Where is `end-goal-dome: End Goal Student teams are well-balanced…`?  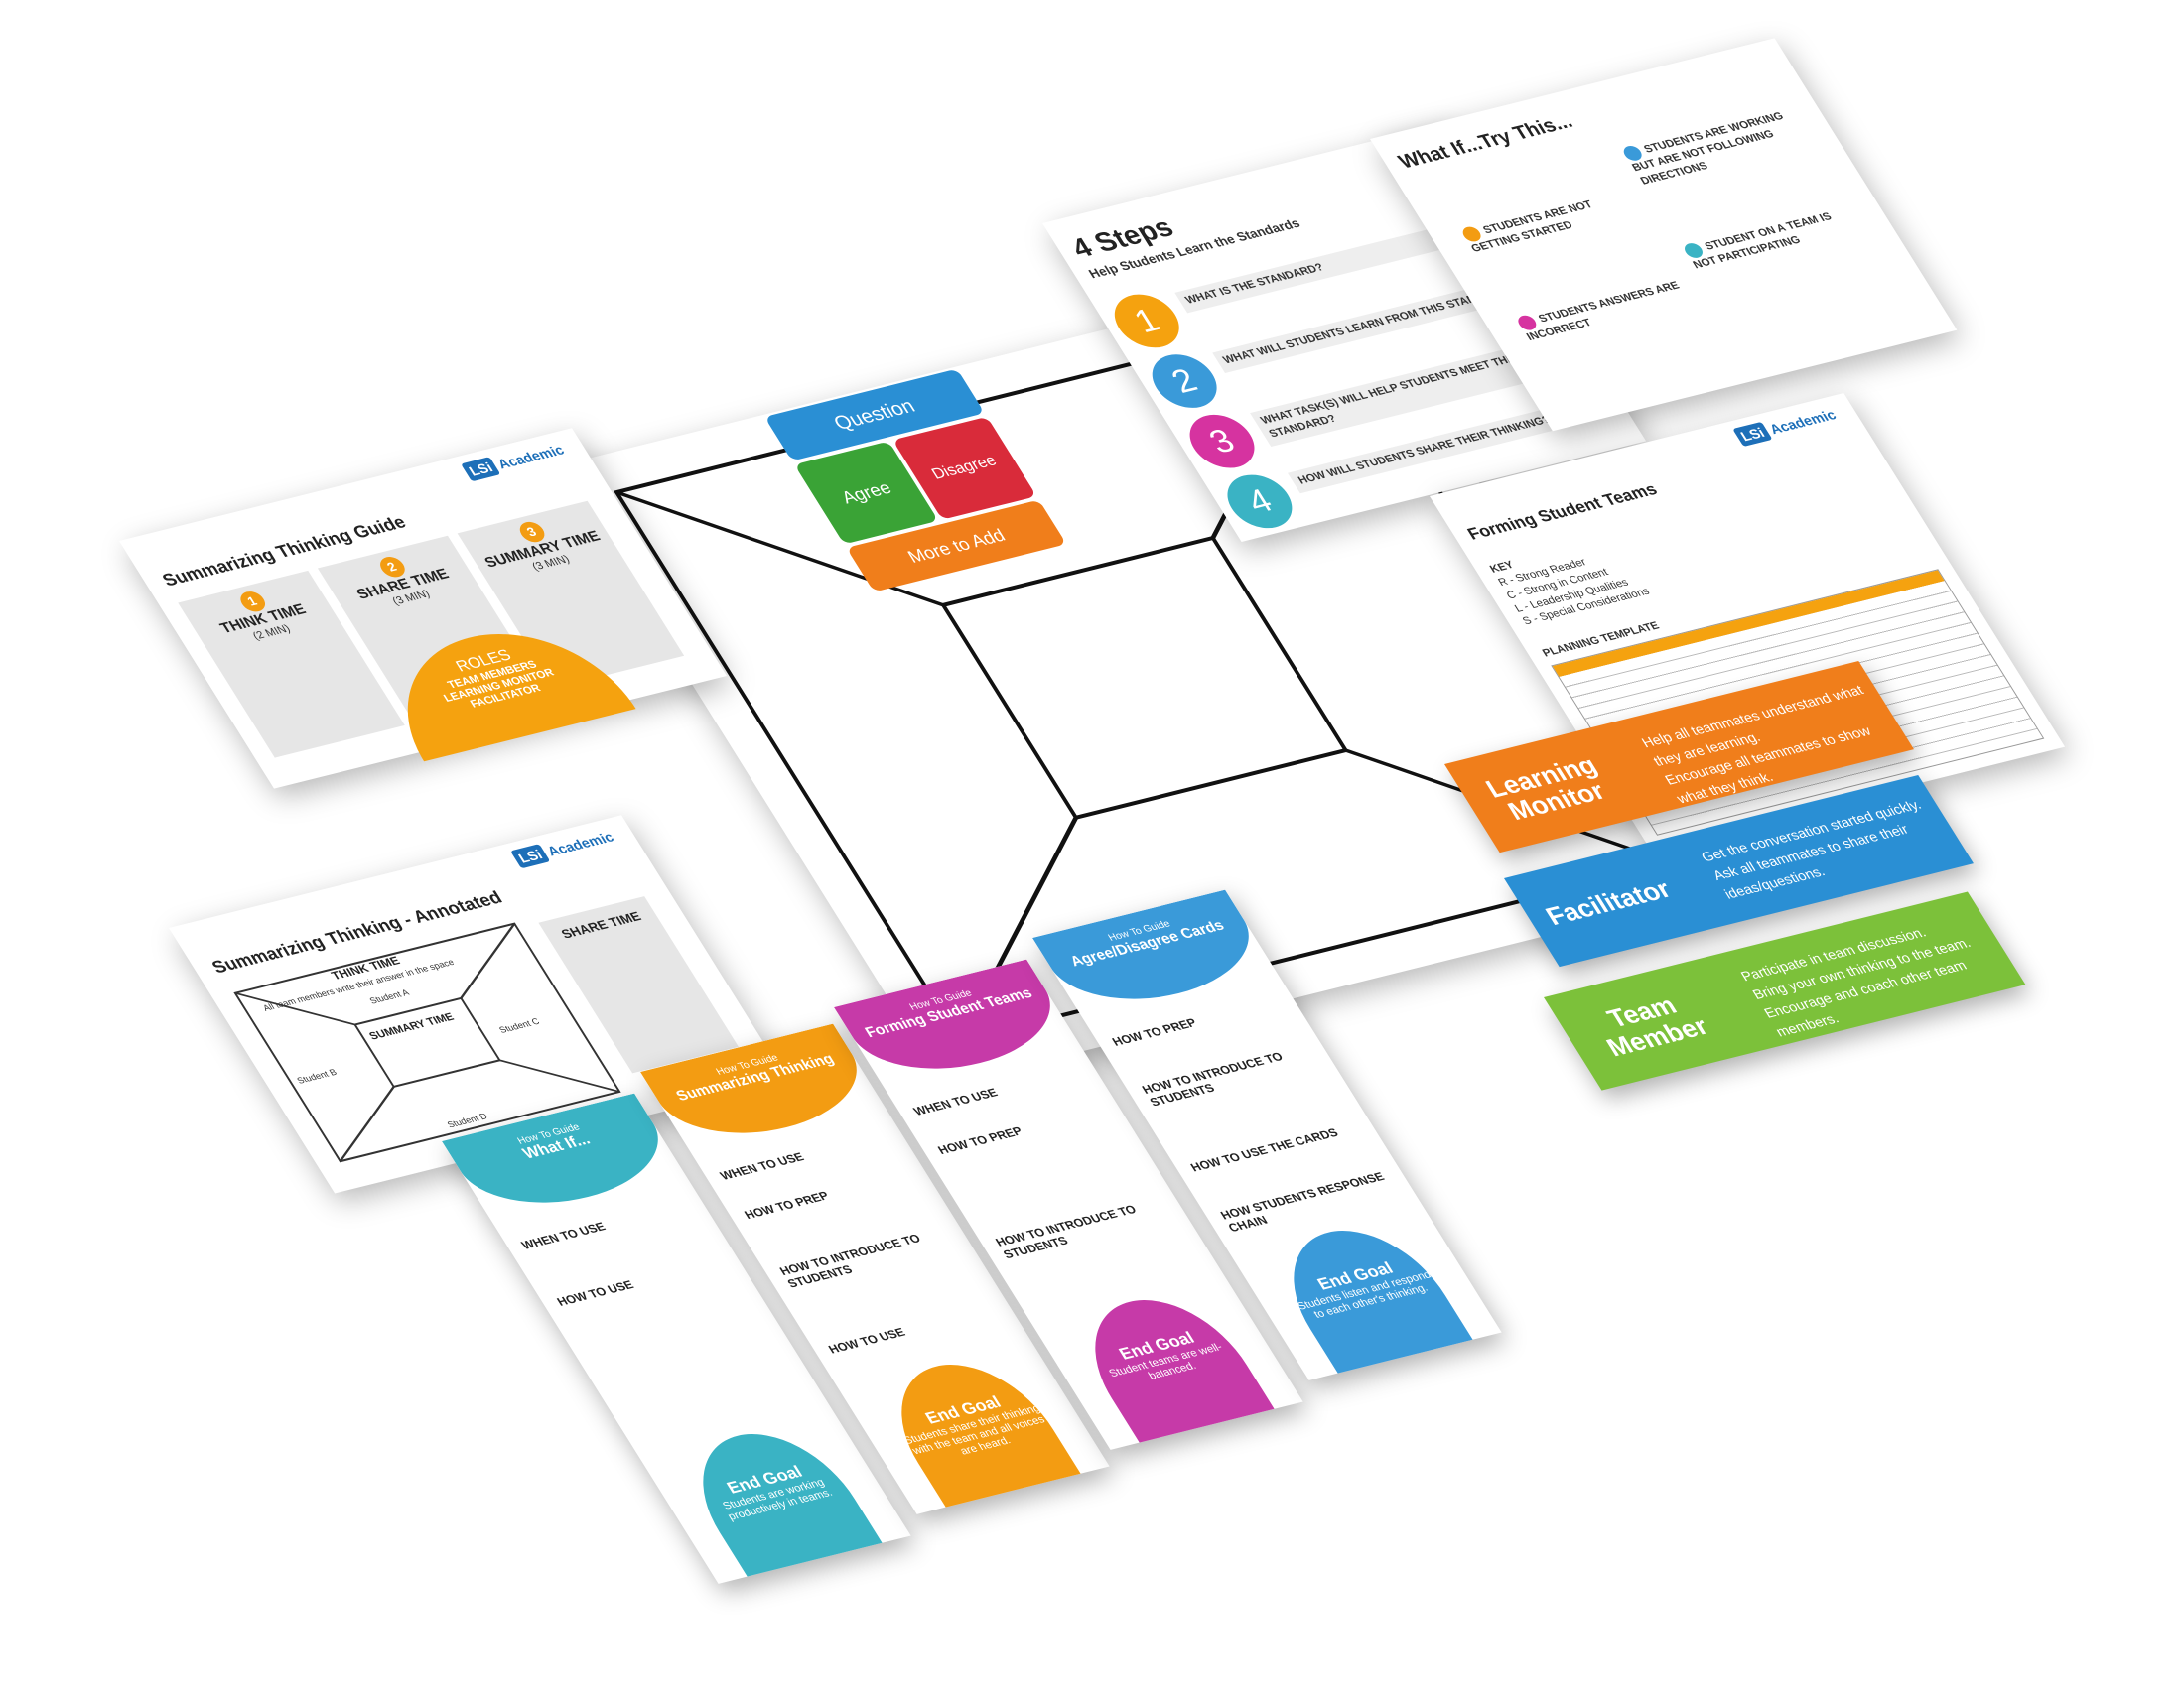 end-goal-dome: End Goal Student teams are well-balanced… is located at coordinates (1179, 1367).